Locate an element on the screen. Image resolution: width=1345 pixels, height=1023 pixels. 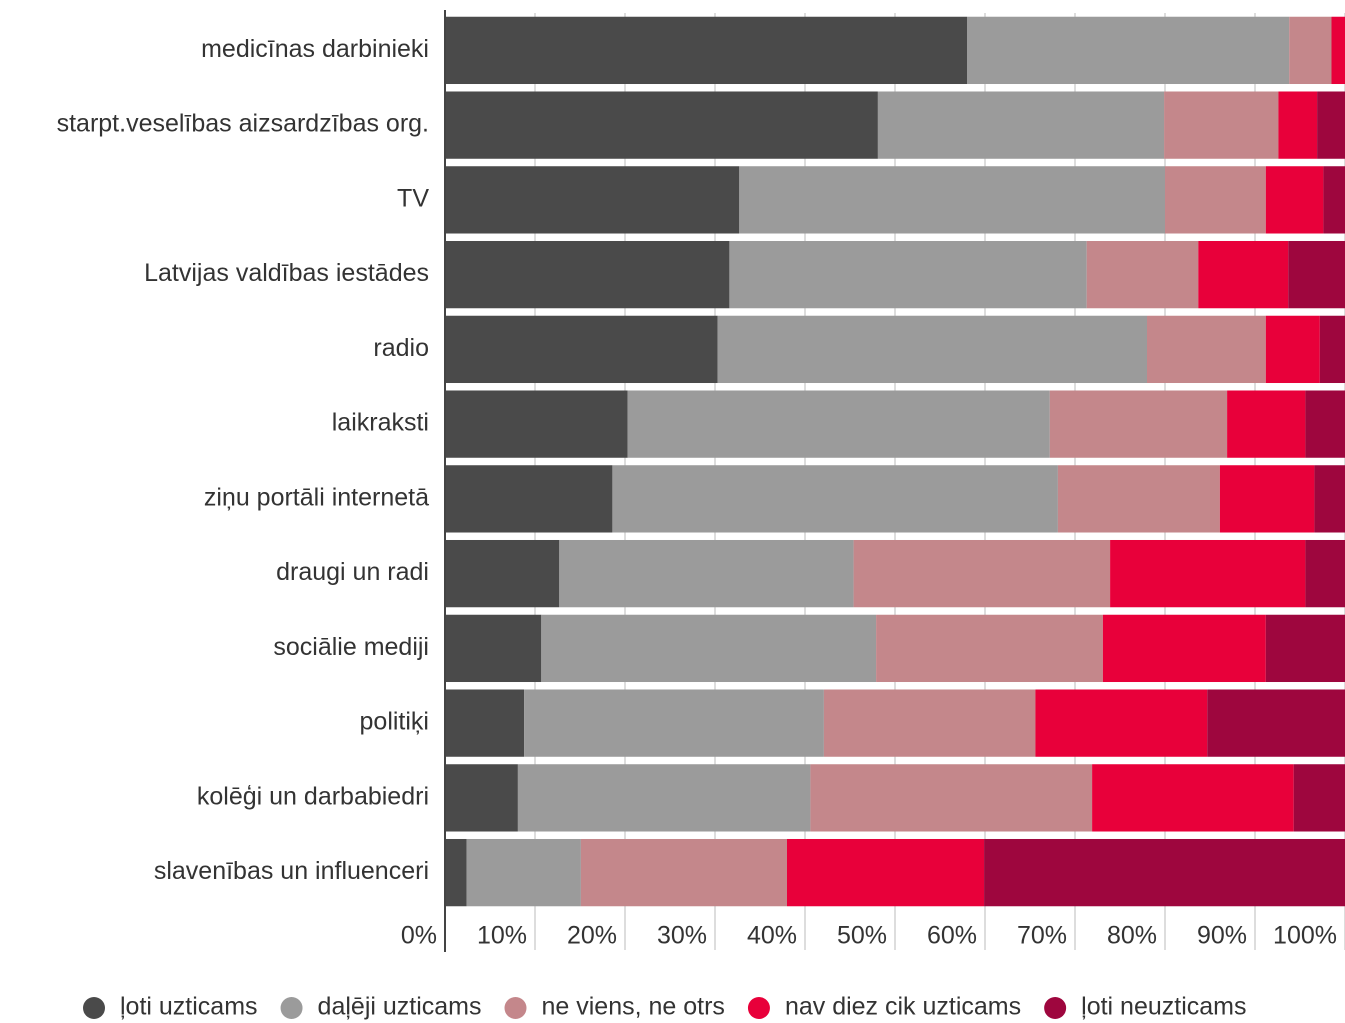
y-tick-label: sociālie mediji is located at coordinates (351, 647).